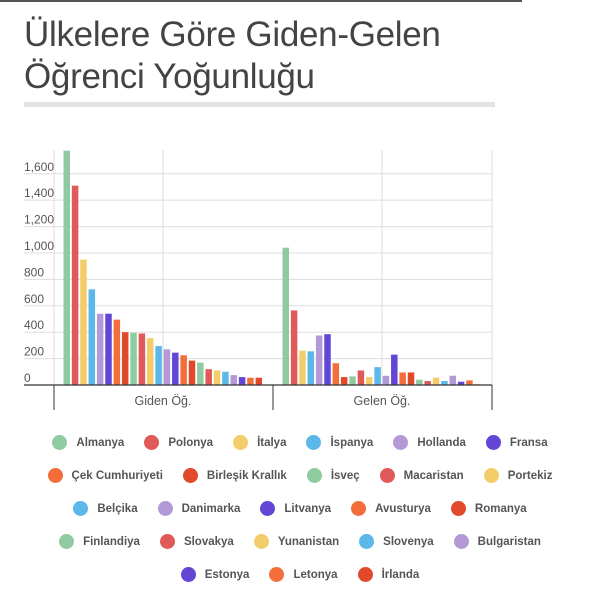 The width and height of the screenshot is (600, 596). What do you see at coordinates (391, 508) in the screenshot?
I see `legend-item: Avusturya` at bounding box center [391, 508].